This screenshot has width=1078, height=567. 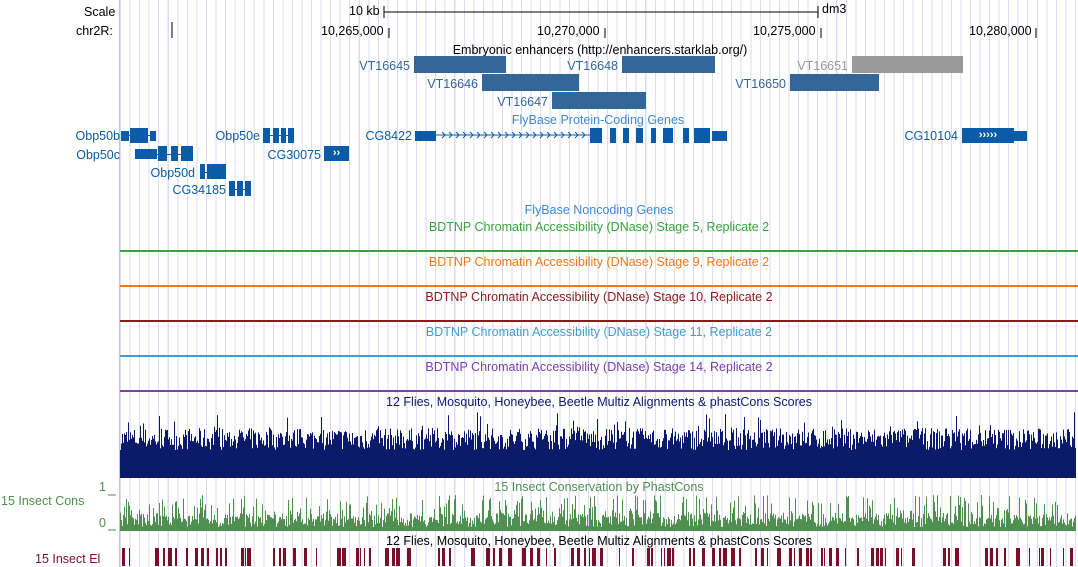 I want to click on enhancer-label-vt16651: VT16651, so click(x=822, y=66).